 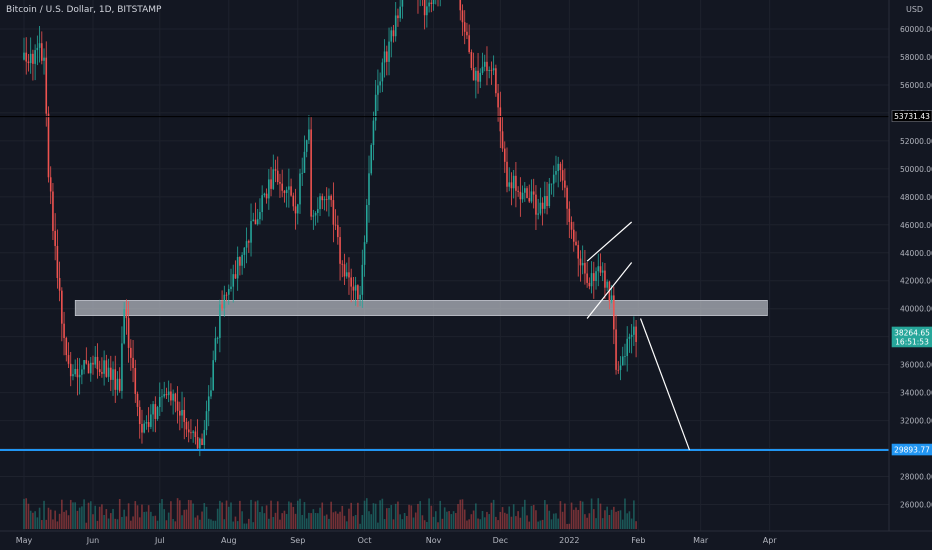 I want to click on support-price-label-box, so click(x=911, y=449).